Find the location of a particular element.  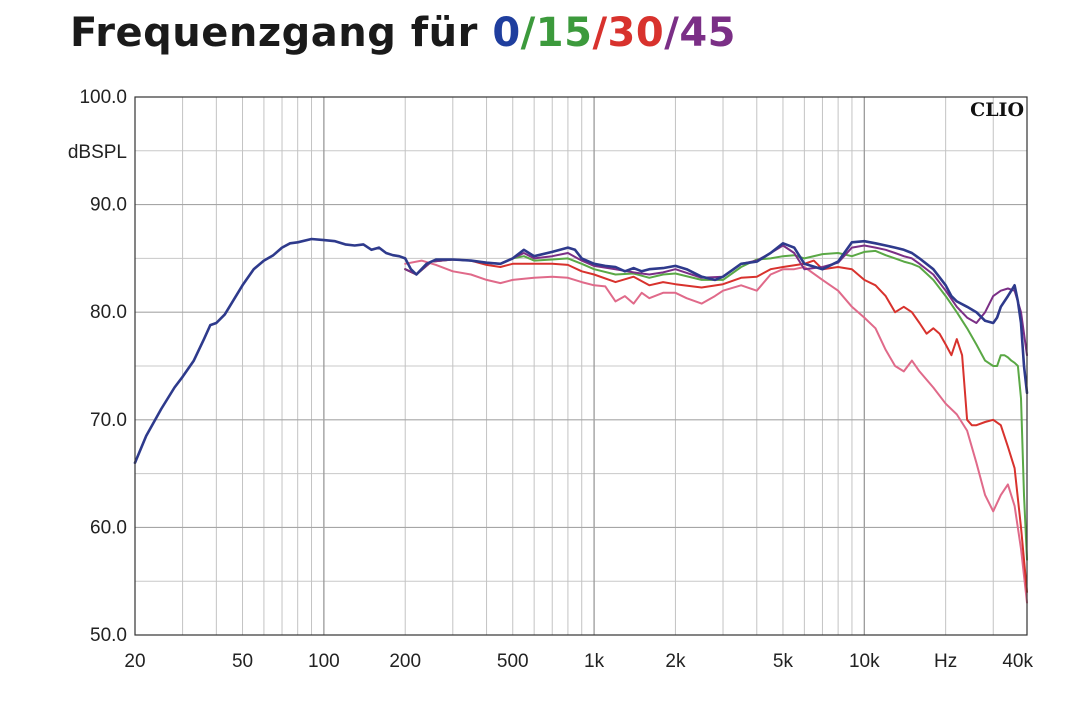

title-part-3: / is located at coordinates (600, 33).